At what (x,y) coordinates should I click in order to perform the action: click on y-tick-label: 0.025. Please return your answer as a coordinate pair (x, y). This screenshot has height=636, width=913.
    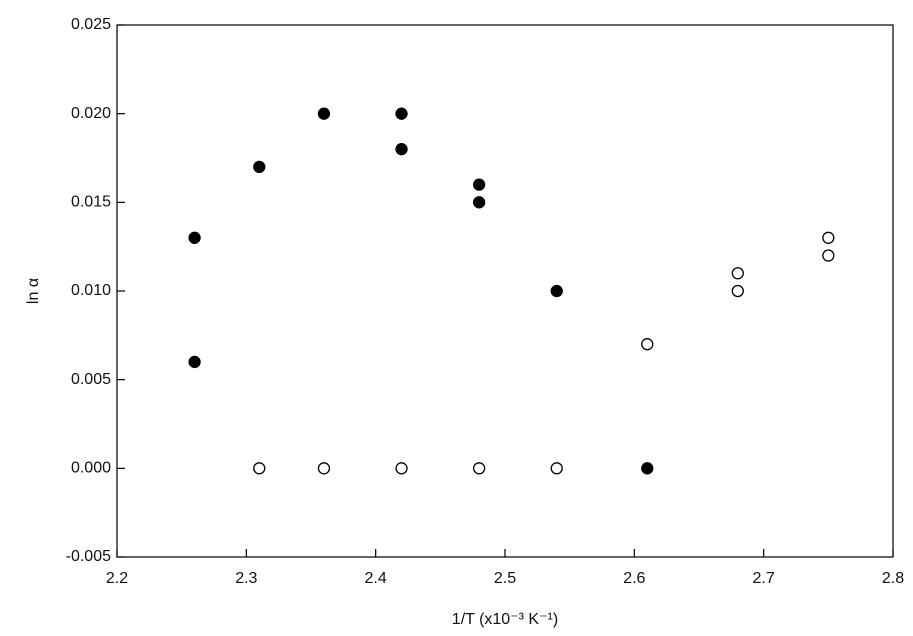
    Looking at the image, I should click on (91, 24).